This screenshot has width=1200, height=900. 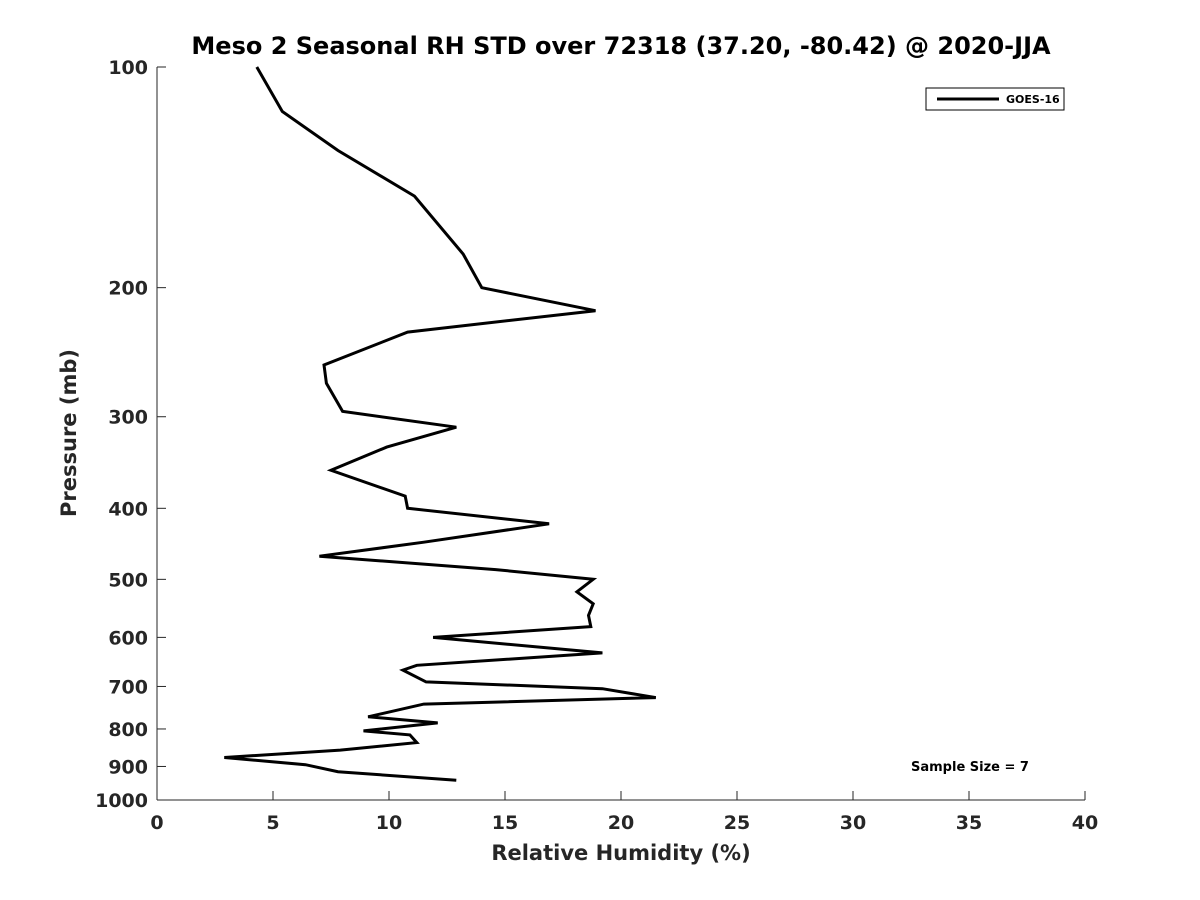 I want to click on x-axis-label: Relative Humidity (%), so click(x=620, y=853).